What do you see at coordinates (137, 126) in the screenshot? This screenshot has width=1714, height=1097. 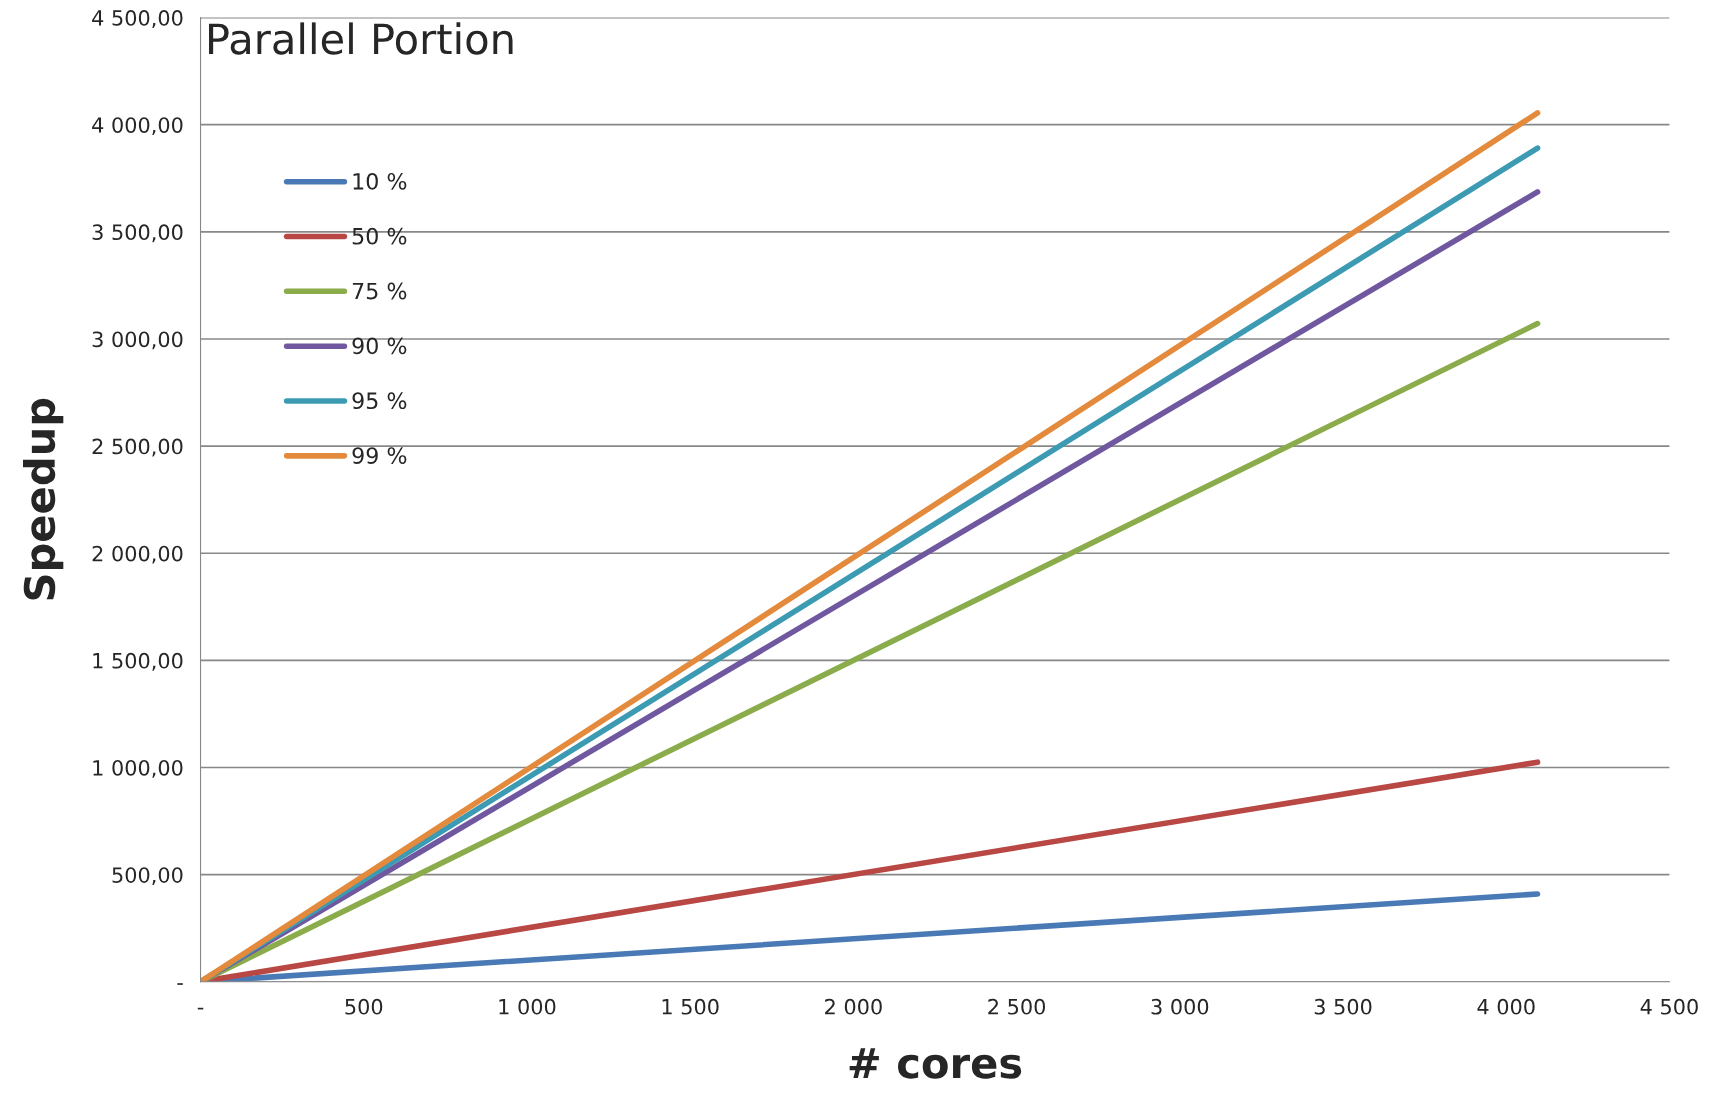 I see `y-tick-label: 4 000,00` at bounding box center [137, 126].